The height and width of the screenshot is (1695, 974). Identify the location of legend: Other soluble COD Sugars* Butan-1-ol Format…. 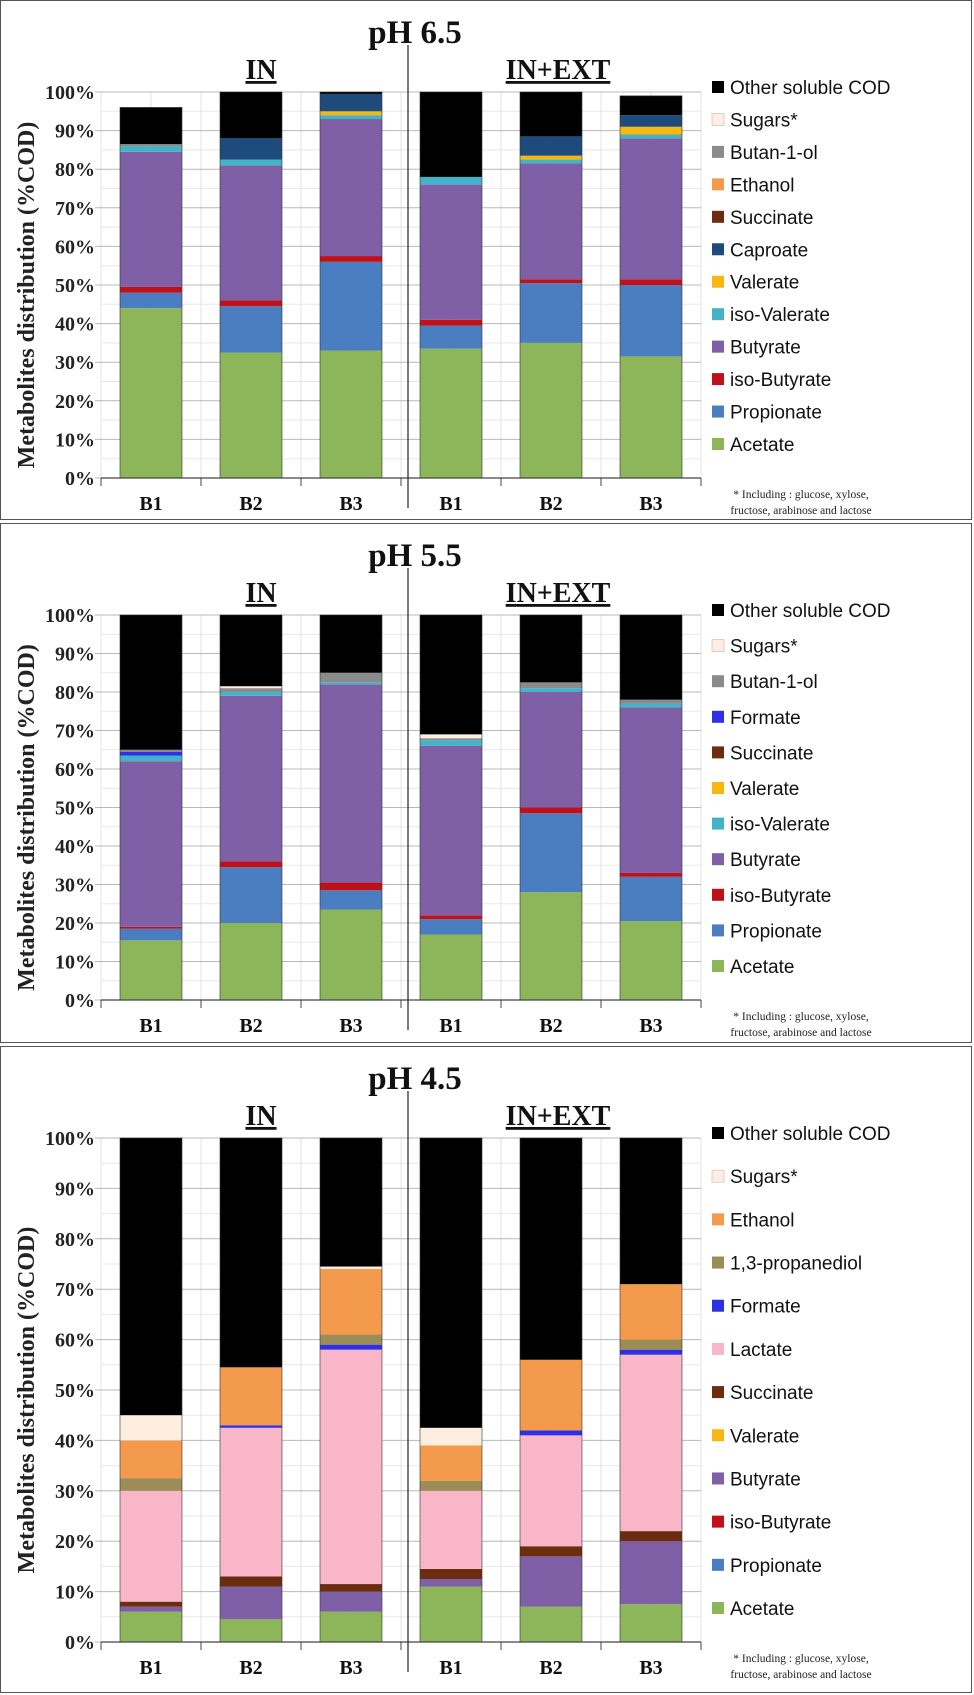
(801, 789).